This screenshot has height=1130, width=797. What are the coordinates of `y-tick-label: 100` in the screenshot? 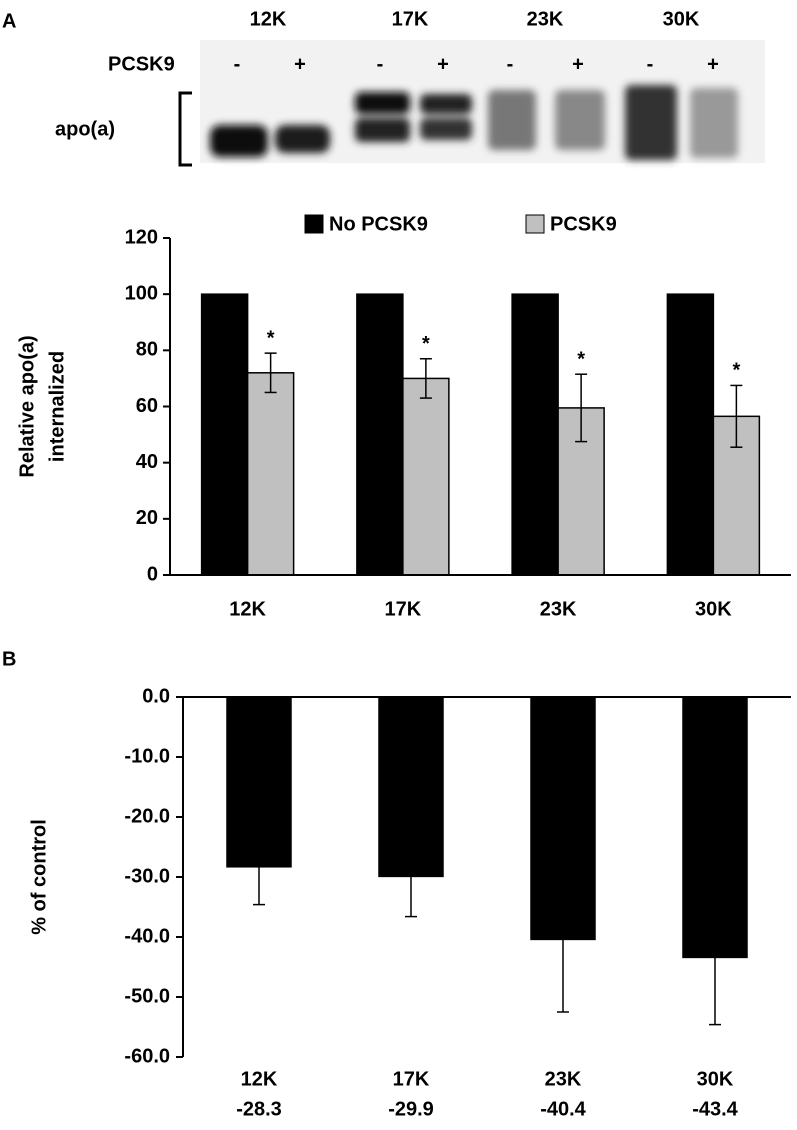 It's located at (141, 293).